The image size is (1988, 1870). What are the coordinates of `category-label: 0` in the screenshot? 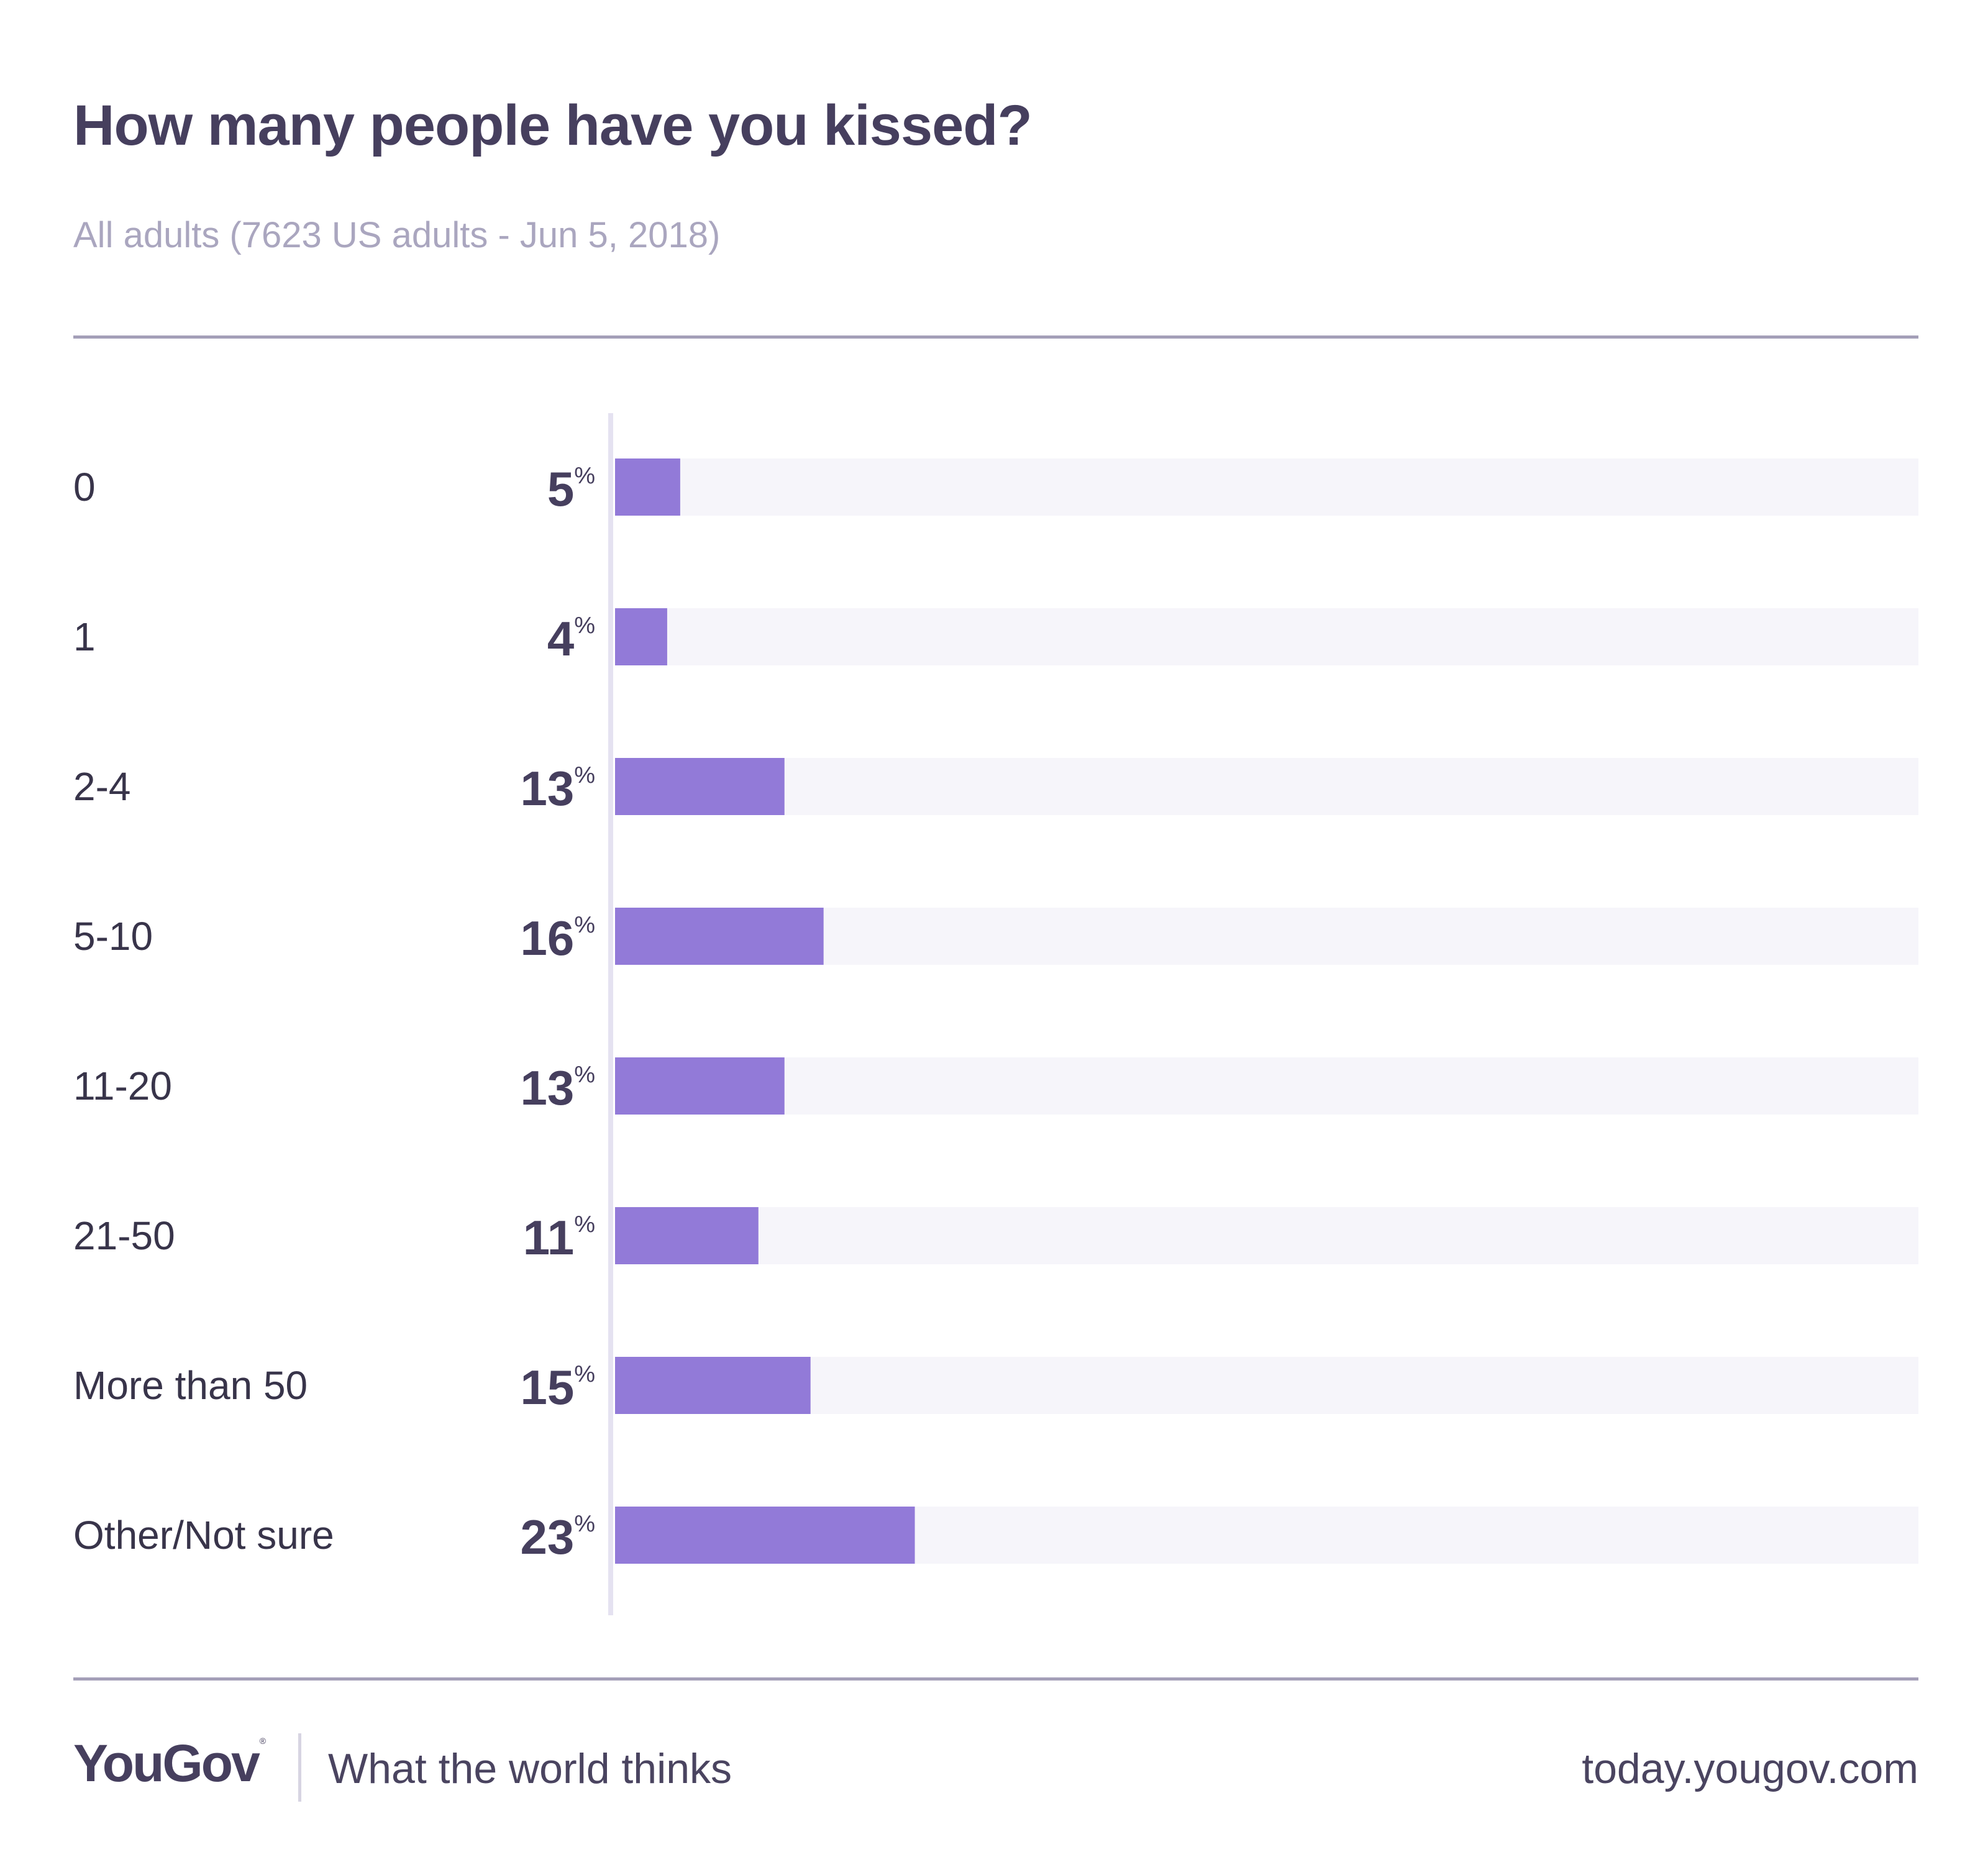 It's located at (85, 487).